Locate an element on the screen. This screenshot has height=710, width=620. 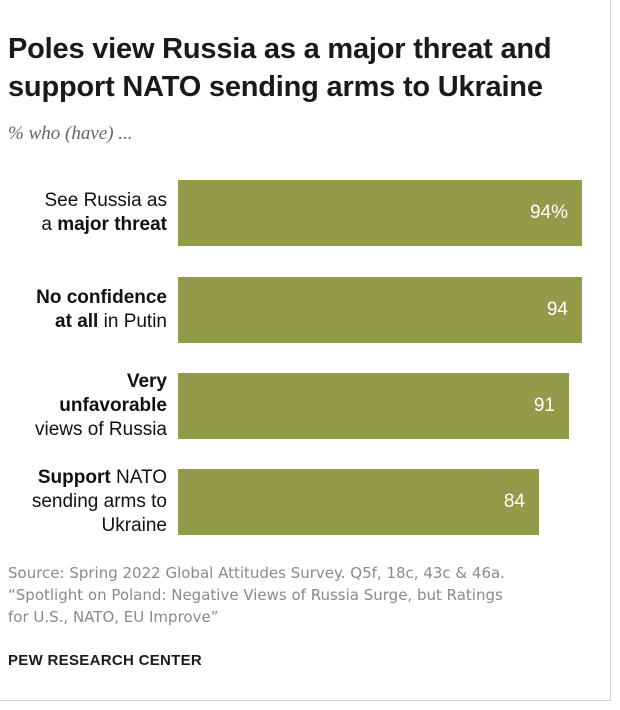
category-label-1-part-2: a is located at coordinates (49, 224).